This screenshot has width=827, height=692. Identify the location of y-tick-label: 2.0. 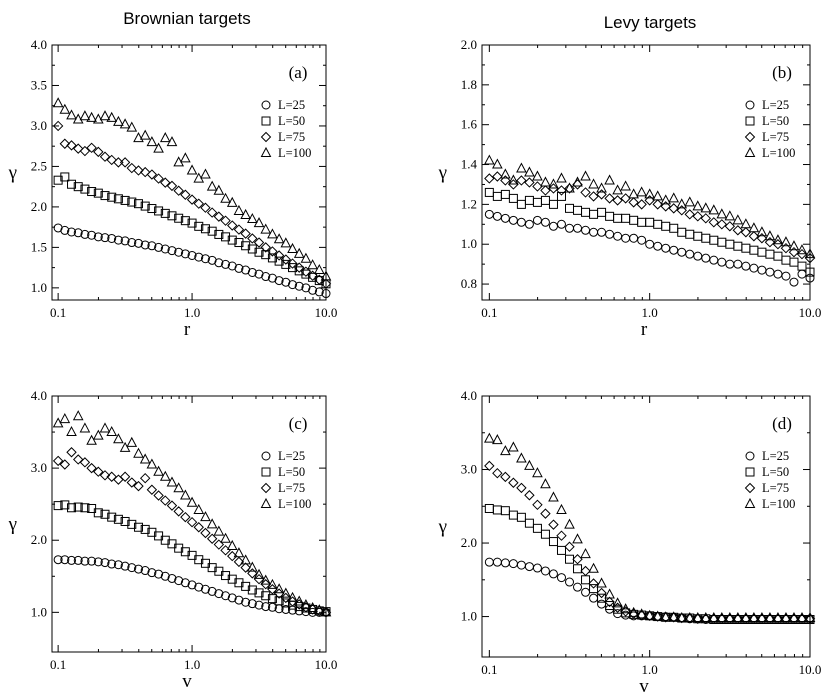
(39, 539).